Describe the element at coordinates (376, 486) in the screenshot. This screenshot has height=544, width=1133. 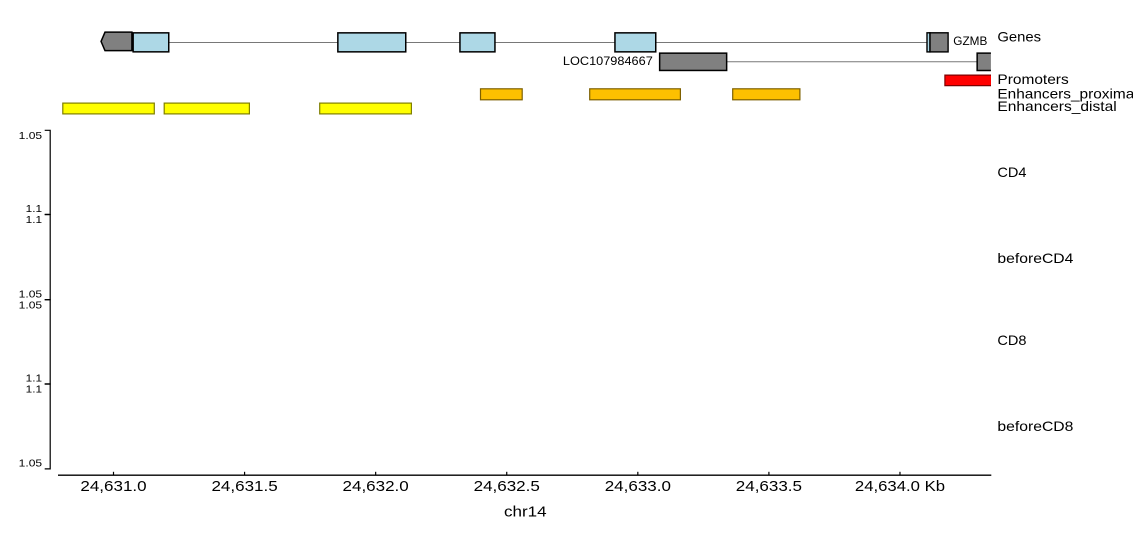
I see `svg-text: 24,632.0` at that location.